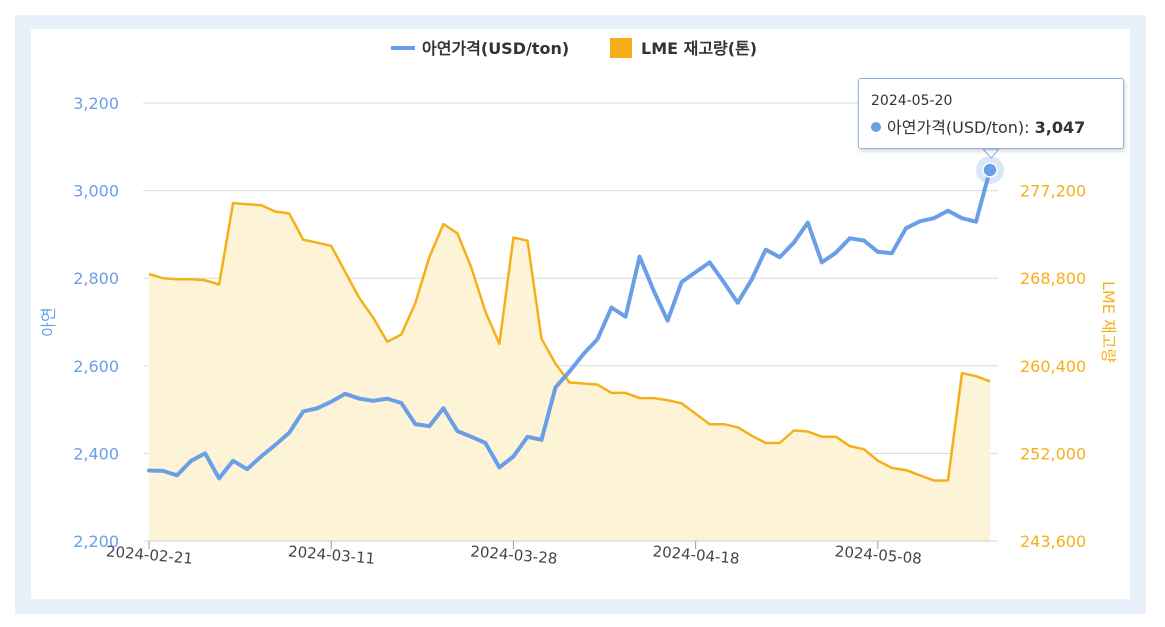 Image resolution: width=1165 pixels, height=627 pixels. I want to click on tooltip: 2024-05-20 아연가격(USD/ton): 3,047, so click(991, 113).